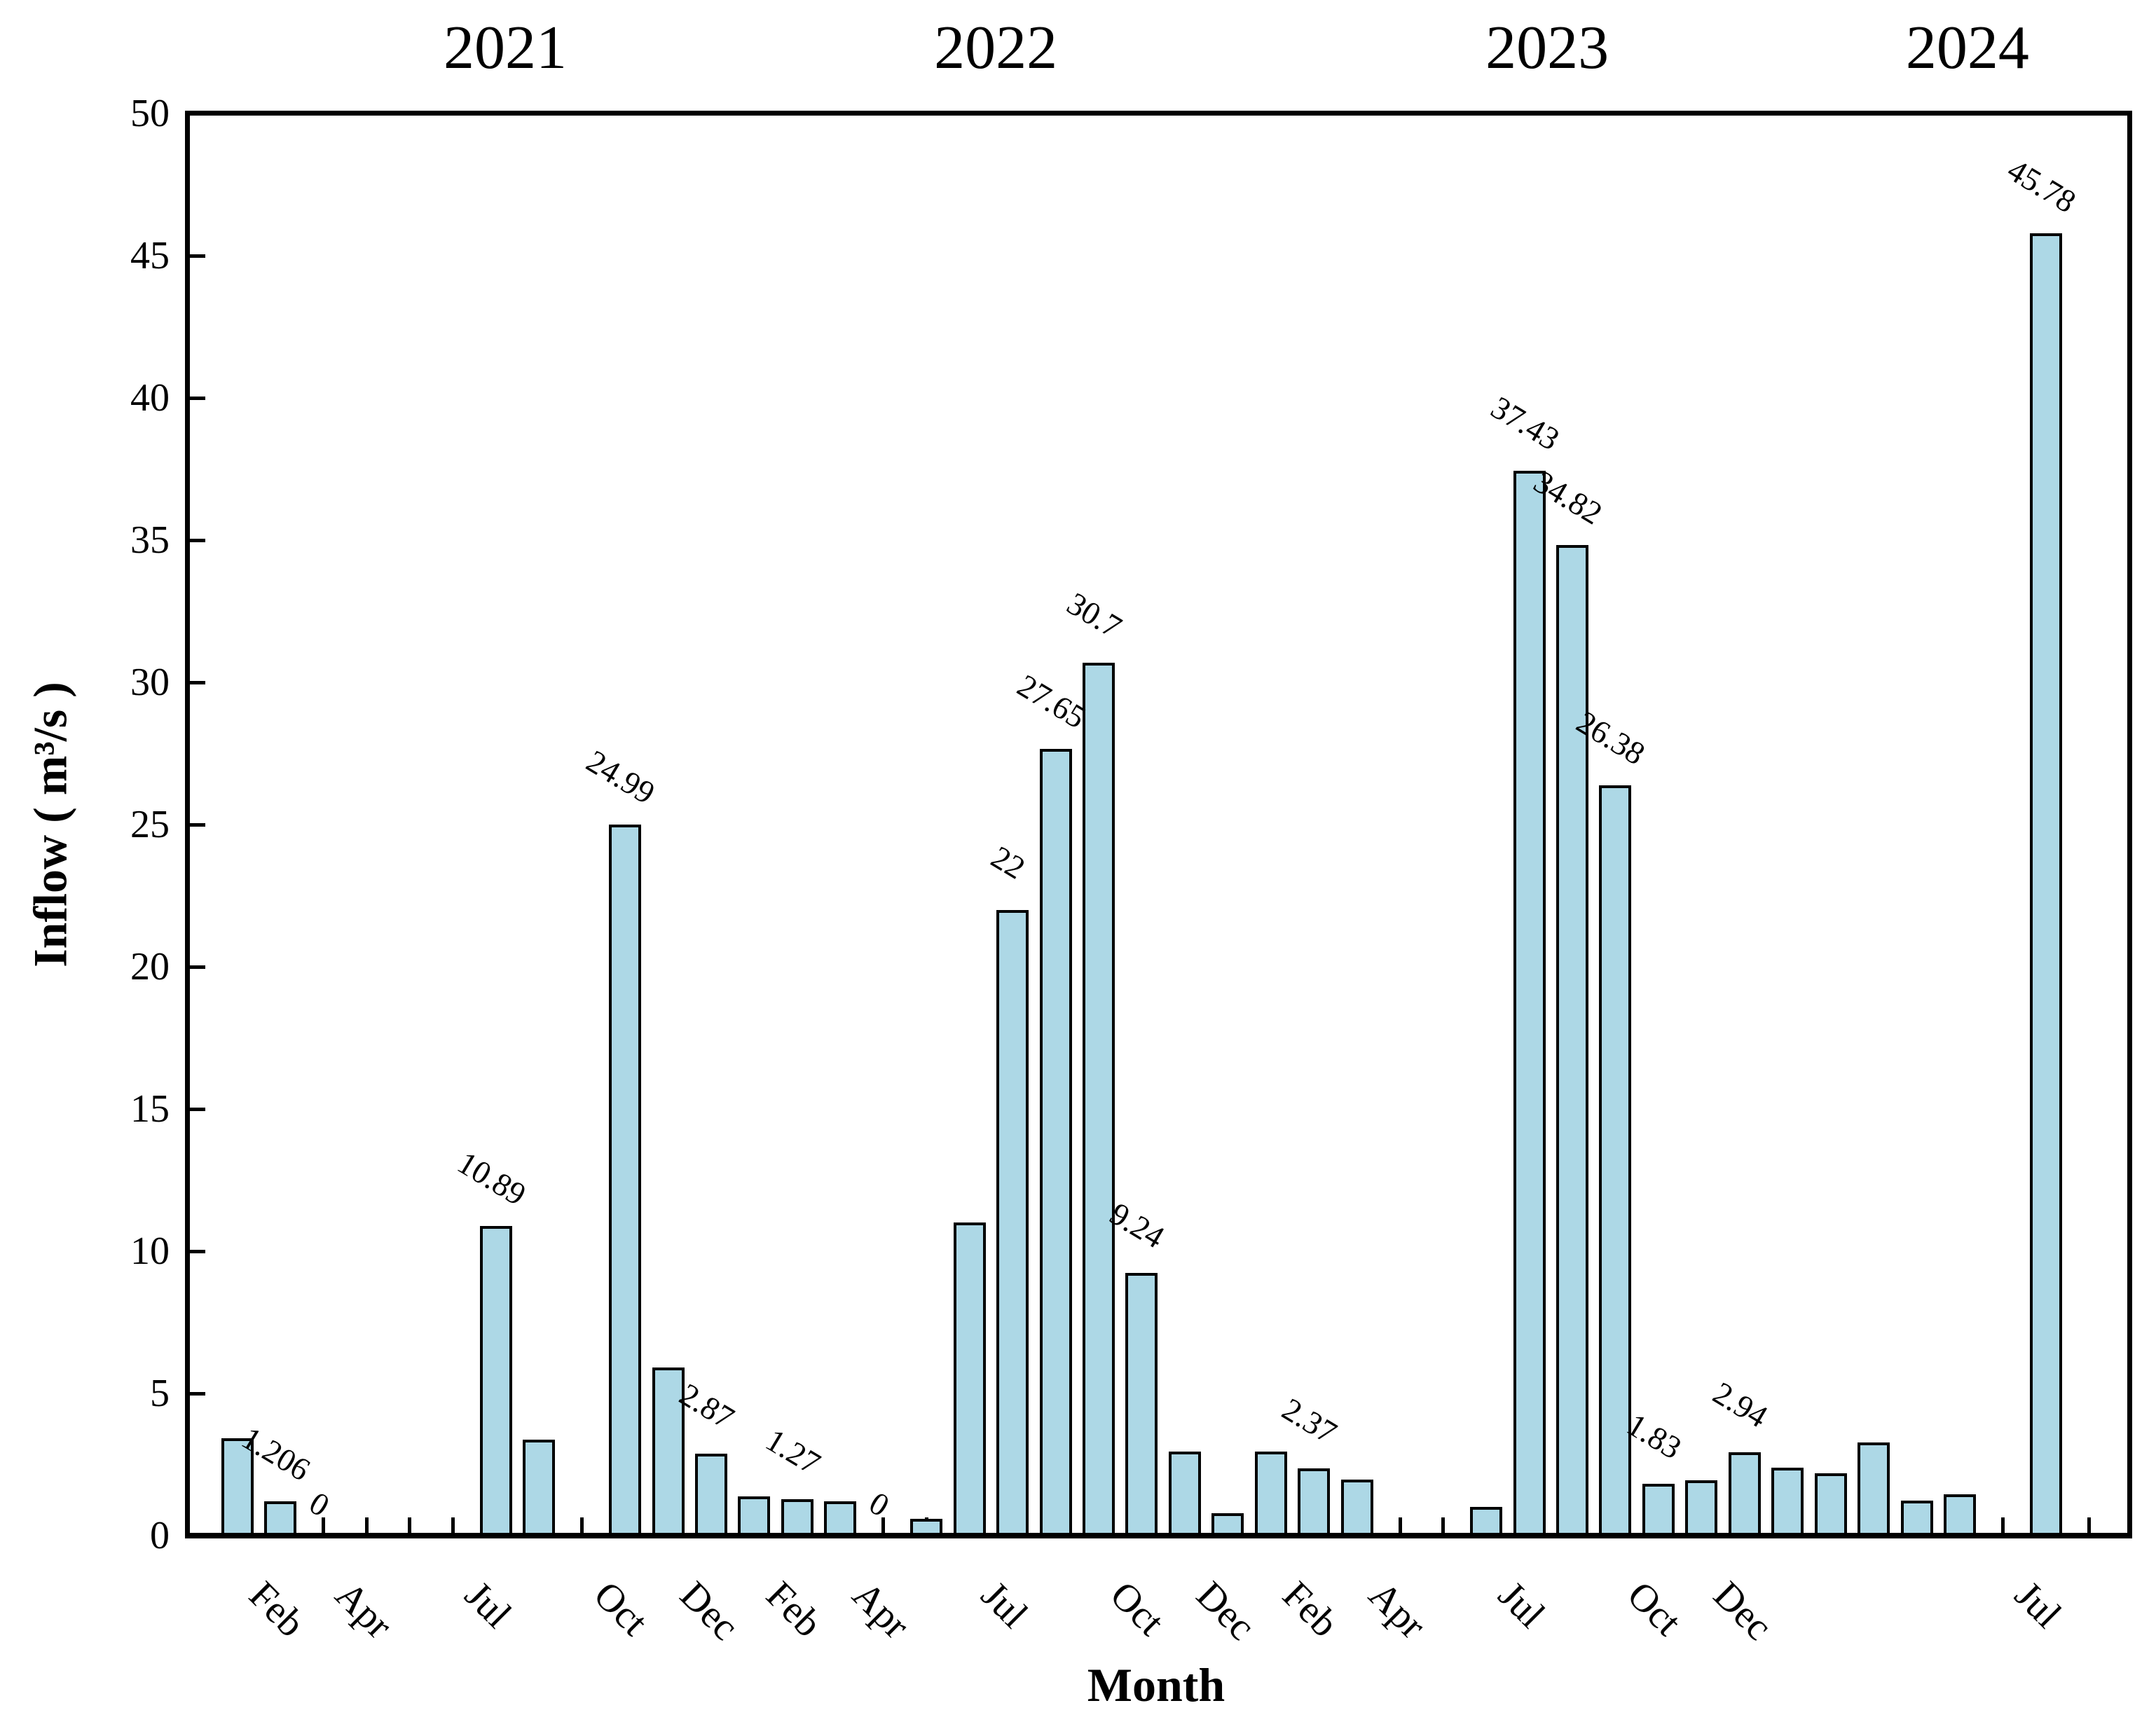 The width and height of the screenshot is (2156, 1736). I want to click on x-tick-label-18-Jul: Jul, so click(1004, 1605).